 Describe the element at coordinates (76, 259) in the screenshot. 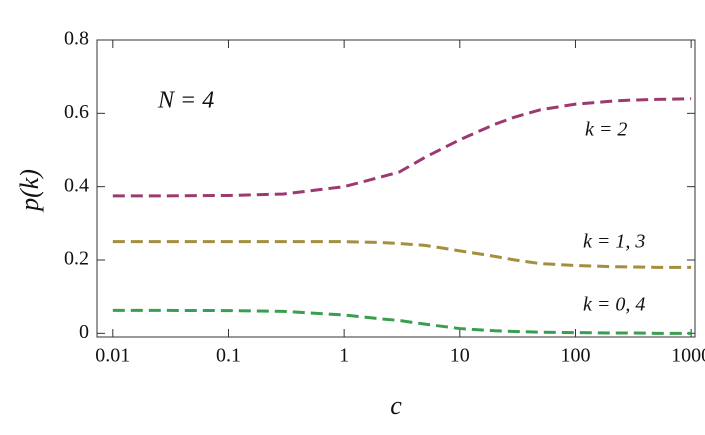

I see `y-tick-label: 0.2` at that location.